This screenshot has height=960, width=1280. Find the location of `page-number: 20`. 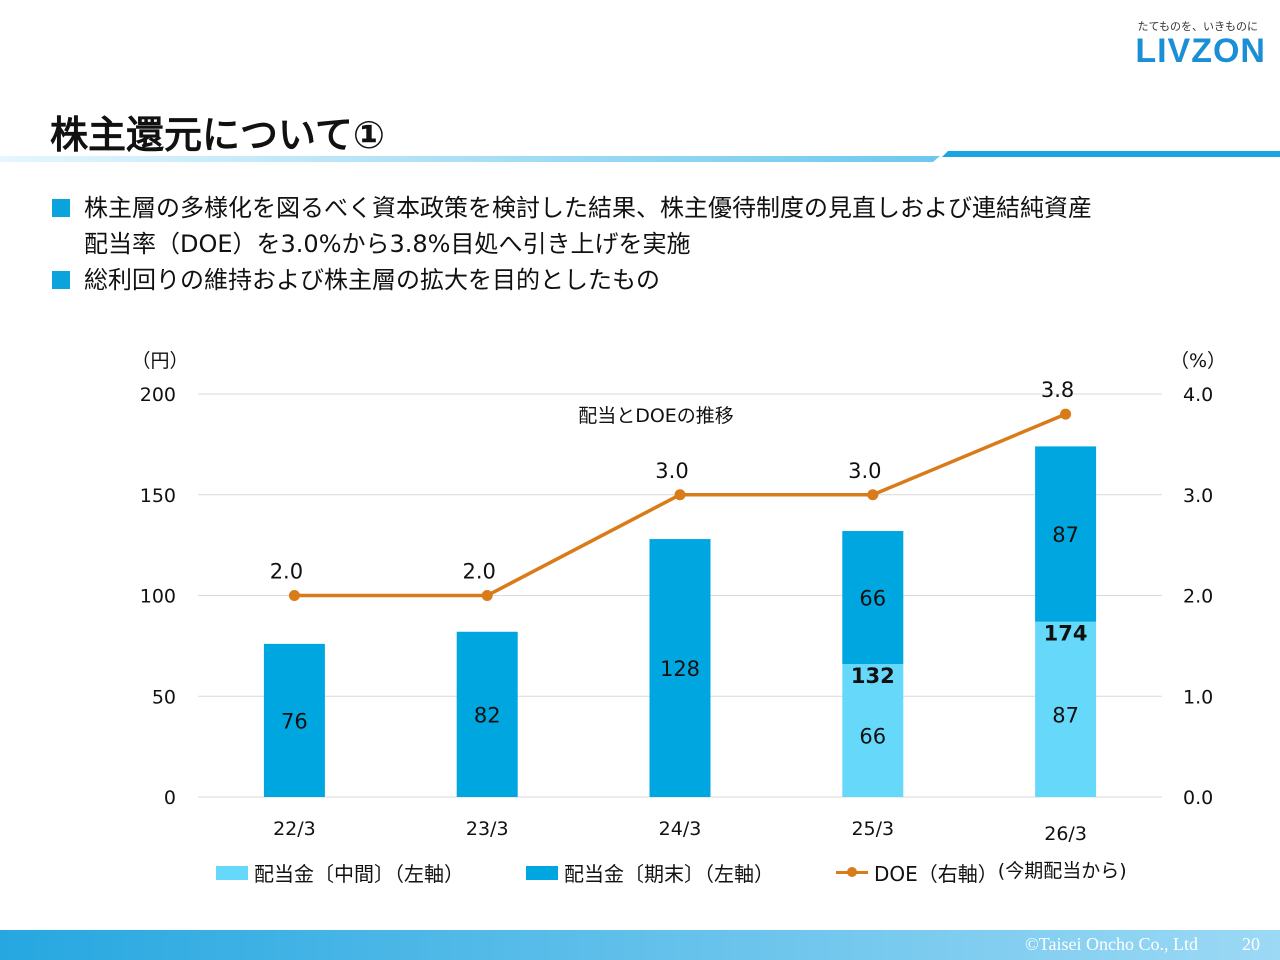

page-number: 20 is located at coordinates (1251, 944).